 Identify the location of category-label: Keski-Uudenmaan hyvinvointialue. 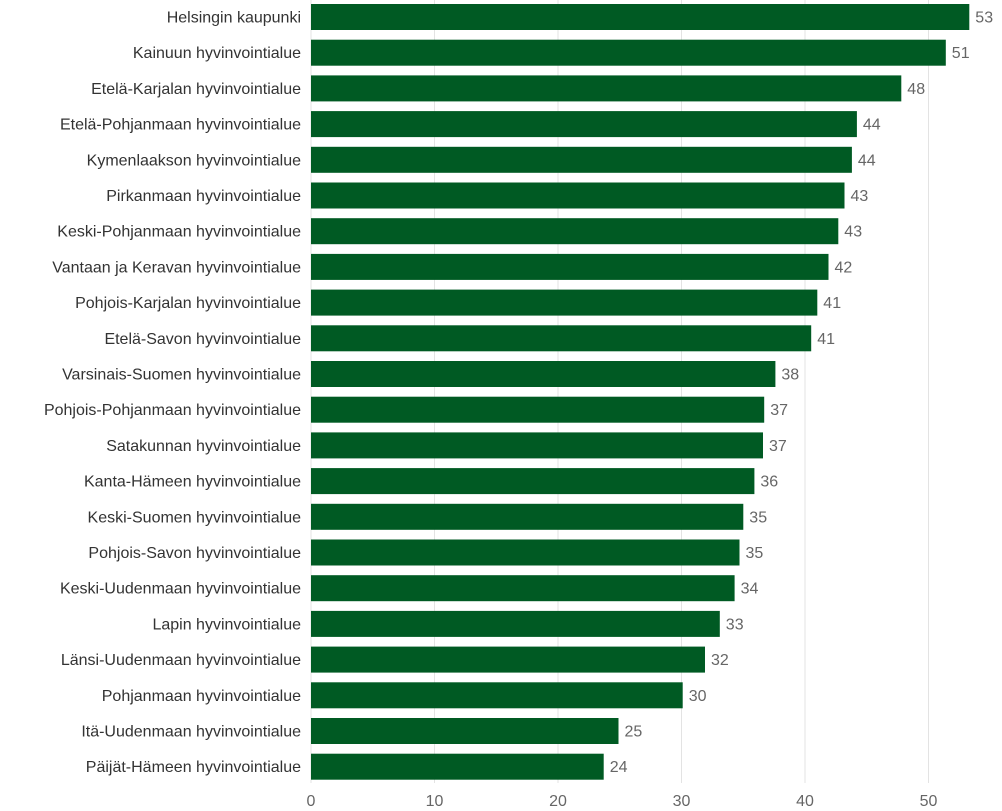
(180, 589).